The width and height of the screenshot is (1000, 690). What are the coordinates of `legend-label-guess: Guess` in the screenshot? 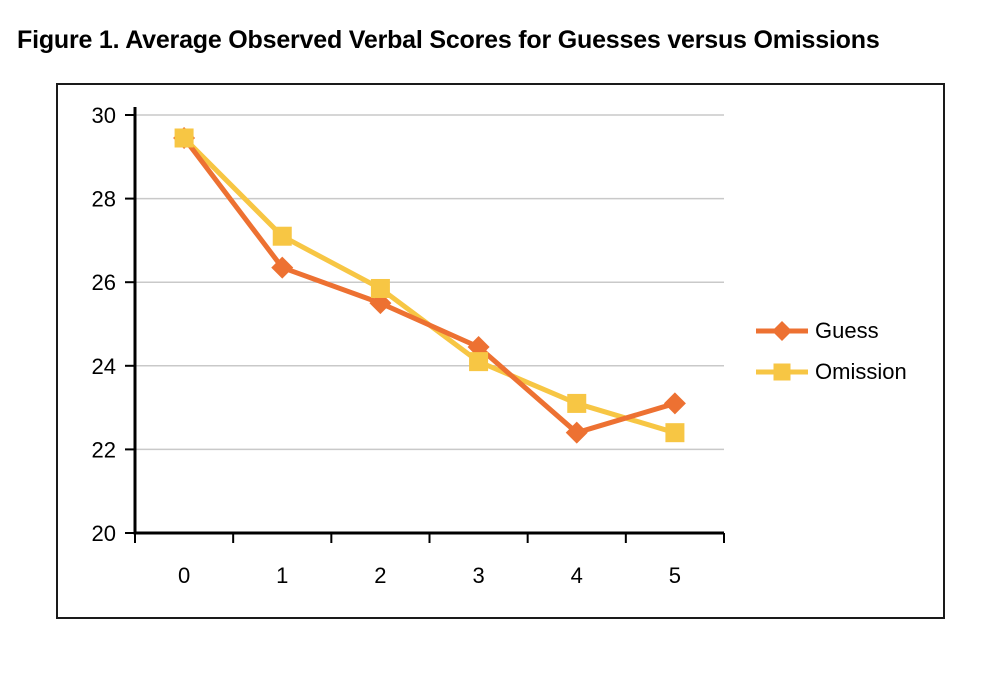 It's located at (847, 330).